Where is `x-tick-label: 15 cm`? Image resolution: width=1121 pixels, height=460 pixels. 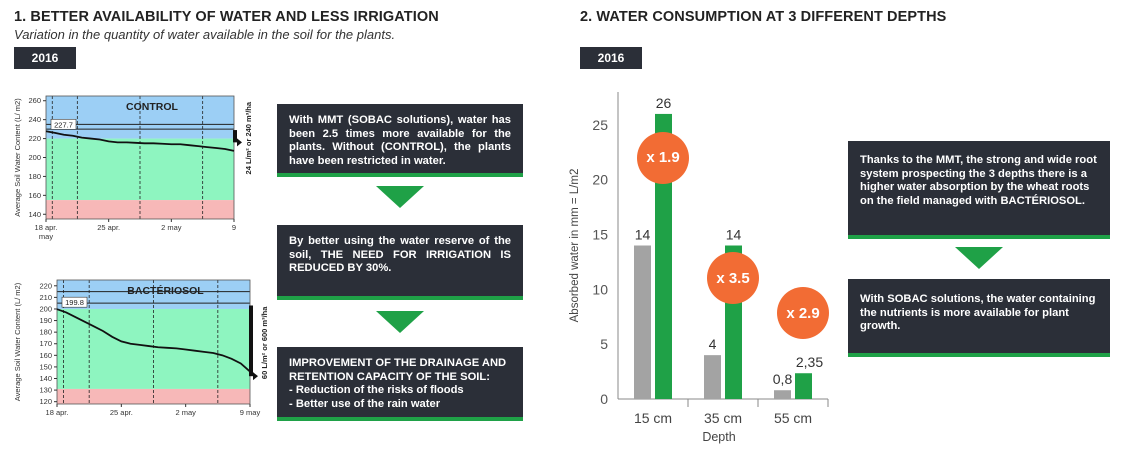 x-tick-label: 15 cm is located at coordinates (653, 418).